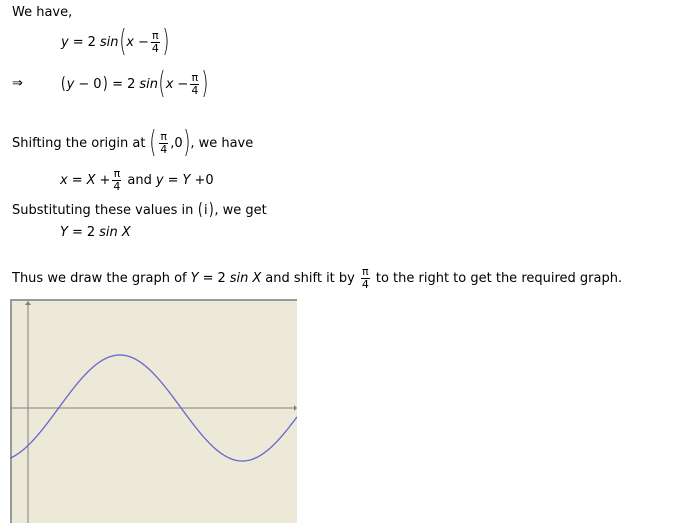  Describe the element at coordinates (153, 408) in the screenshot. I see `sine-curve` at that location.